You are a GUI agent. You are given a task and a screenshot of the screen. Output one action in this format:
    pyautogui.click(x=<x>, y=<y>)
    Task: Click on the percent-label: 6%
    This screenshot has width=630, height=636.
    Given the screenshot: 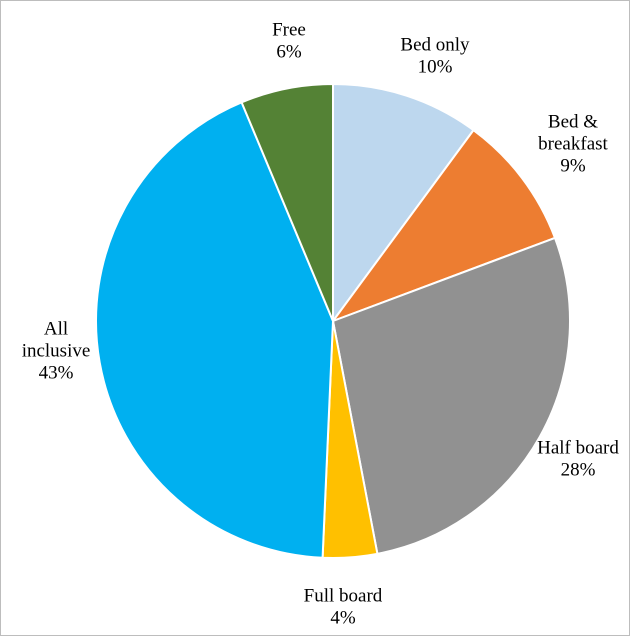 What is the action you would take?
    pyautogui.click(x=289, y=52)
    